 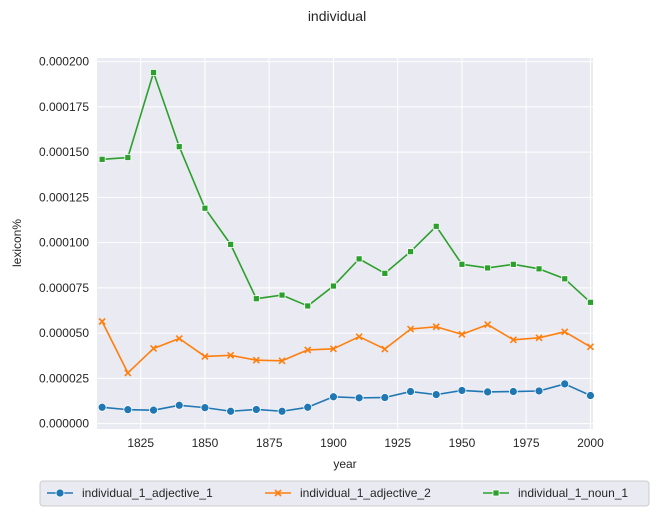 I want to click on legend-box, so click(x=344, y=493).